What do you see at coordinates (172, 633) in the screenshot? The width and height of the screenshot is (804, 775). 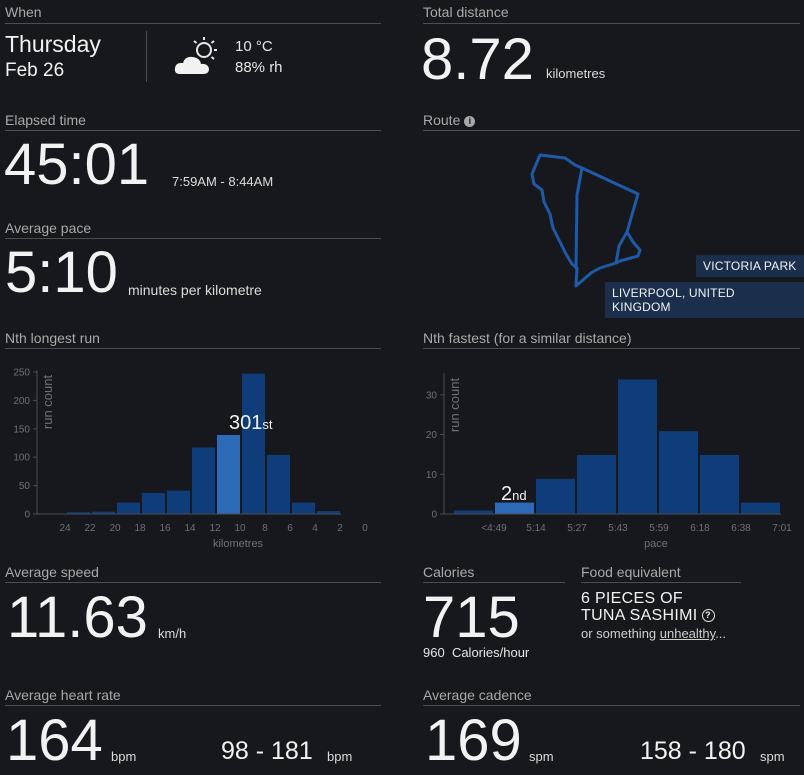 I see `average-speed-unit: km/h` at bounding box center [172, 633].